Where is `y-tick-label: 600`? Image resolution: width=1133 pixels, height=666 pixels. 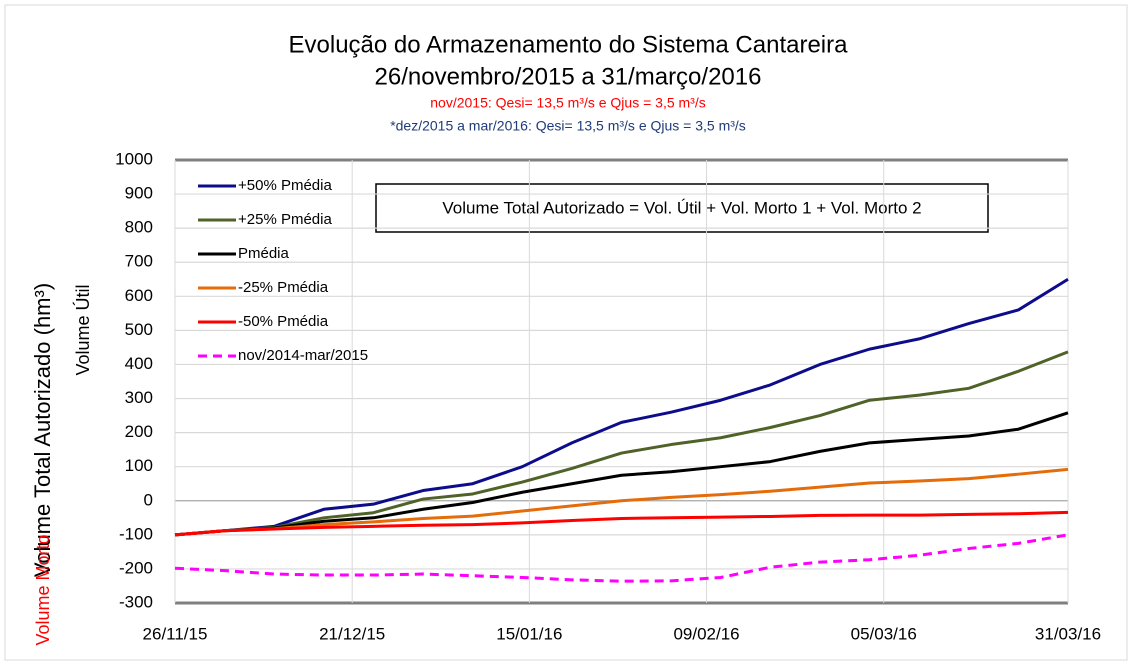 y-tick-label: 600 is located at coordinates (139, 295).